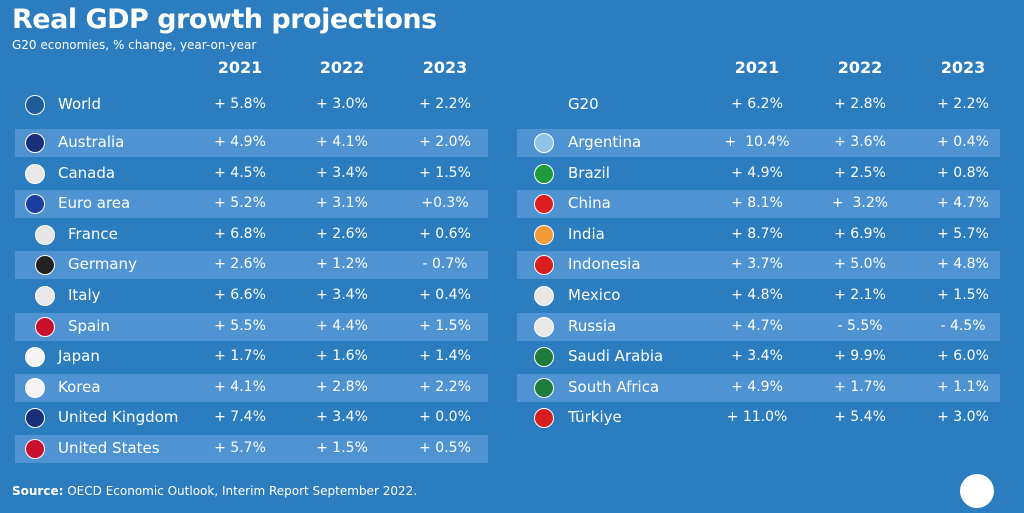  Describe the element at coordinates (109, 448) in the screenshot. I see `country-name: United States` at that location.